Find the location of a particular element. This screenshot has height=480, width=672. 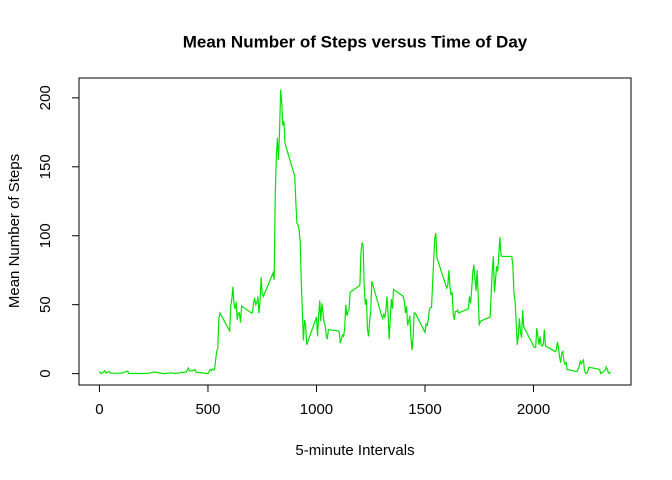

chart-title: Mean Number of Steps versus Time of Day is located at coordinates (355, 41).